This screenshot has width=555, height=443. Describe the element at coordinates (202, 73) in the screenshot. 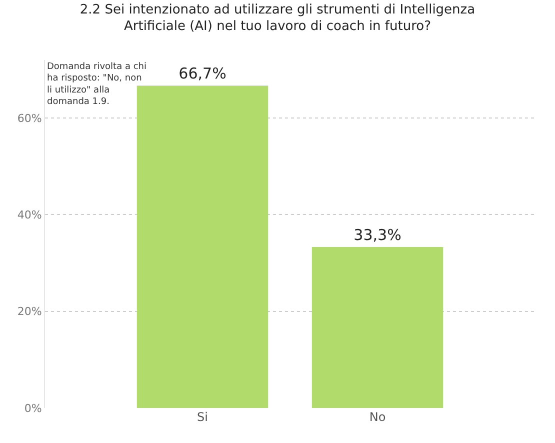

I see `data-label: 66,7%` at that location.